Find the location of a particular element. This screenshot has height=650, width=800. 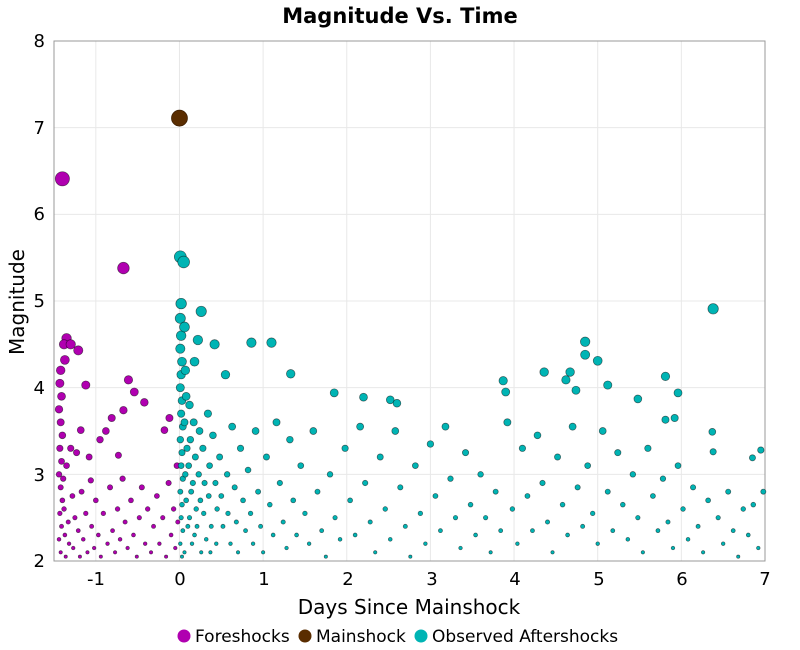

x-tick-label: 7 is located at coordinates (764, 579).